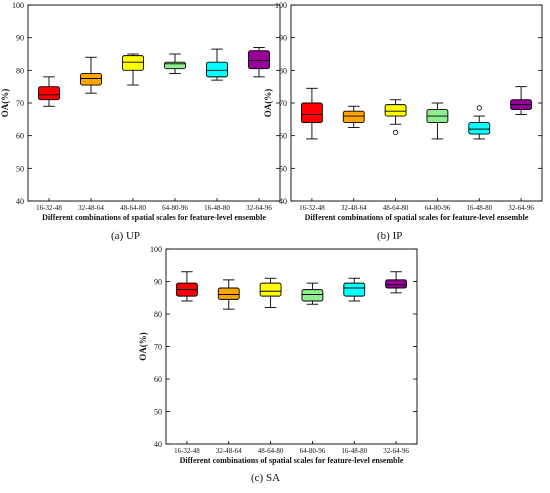 This screenshot has height=493, width=550. What do you see at coordinates (390, 236) in the screenshot?
I see `caption-b: (b) IP` at bounding box center [390, 236].